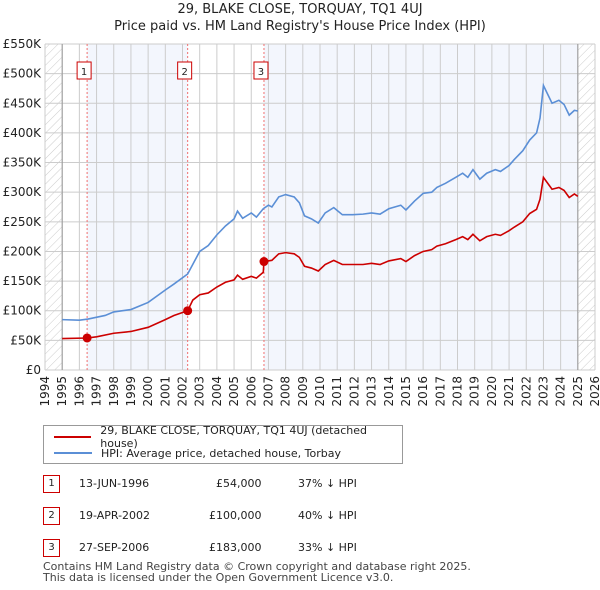  Describe the element at coordinates (26, 340) in the screenshot. I see `y-tick-label: £50K` at that location.